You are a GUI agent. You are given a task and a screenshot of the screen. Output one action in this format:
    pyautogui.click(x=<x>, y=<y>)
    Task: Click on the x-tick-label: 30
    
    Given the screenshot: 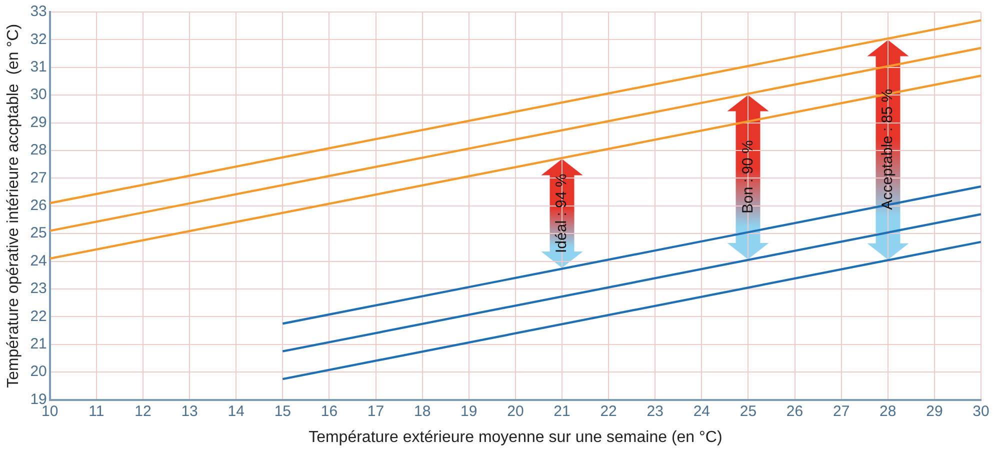 What is the action you would take?
    pyautogui.click(x=981, y=411)
    